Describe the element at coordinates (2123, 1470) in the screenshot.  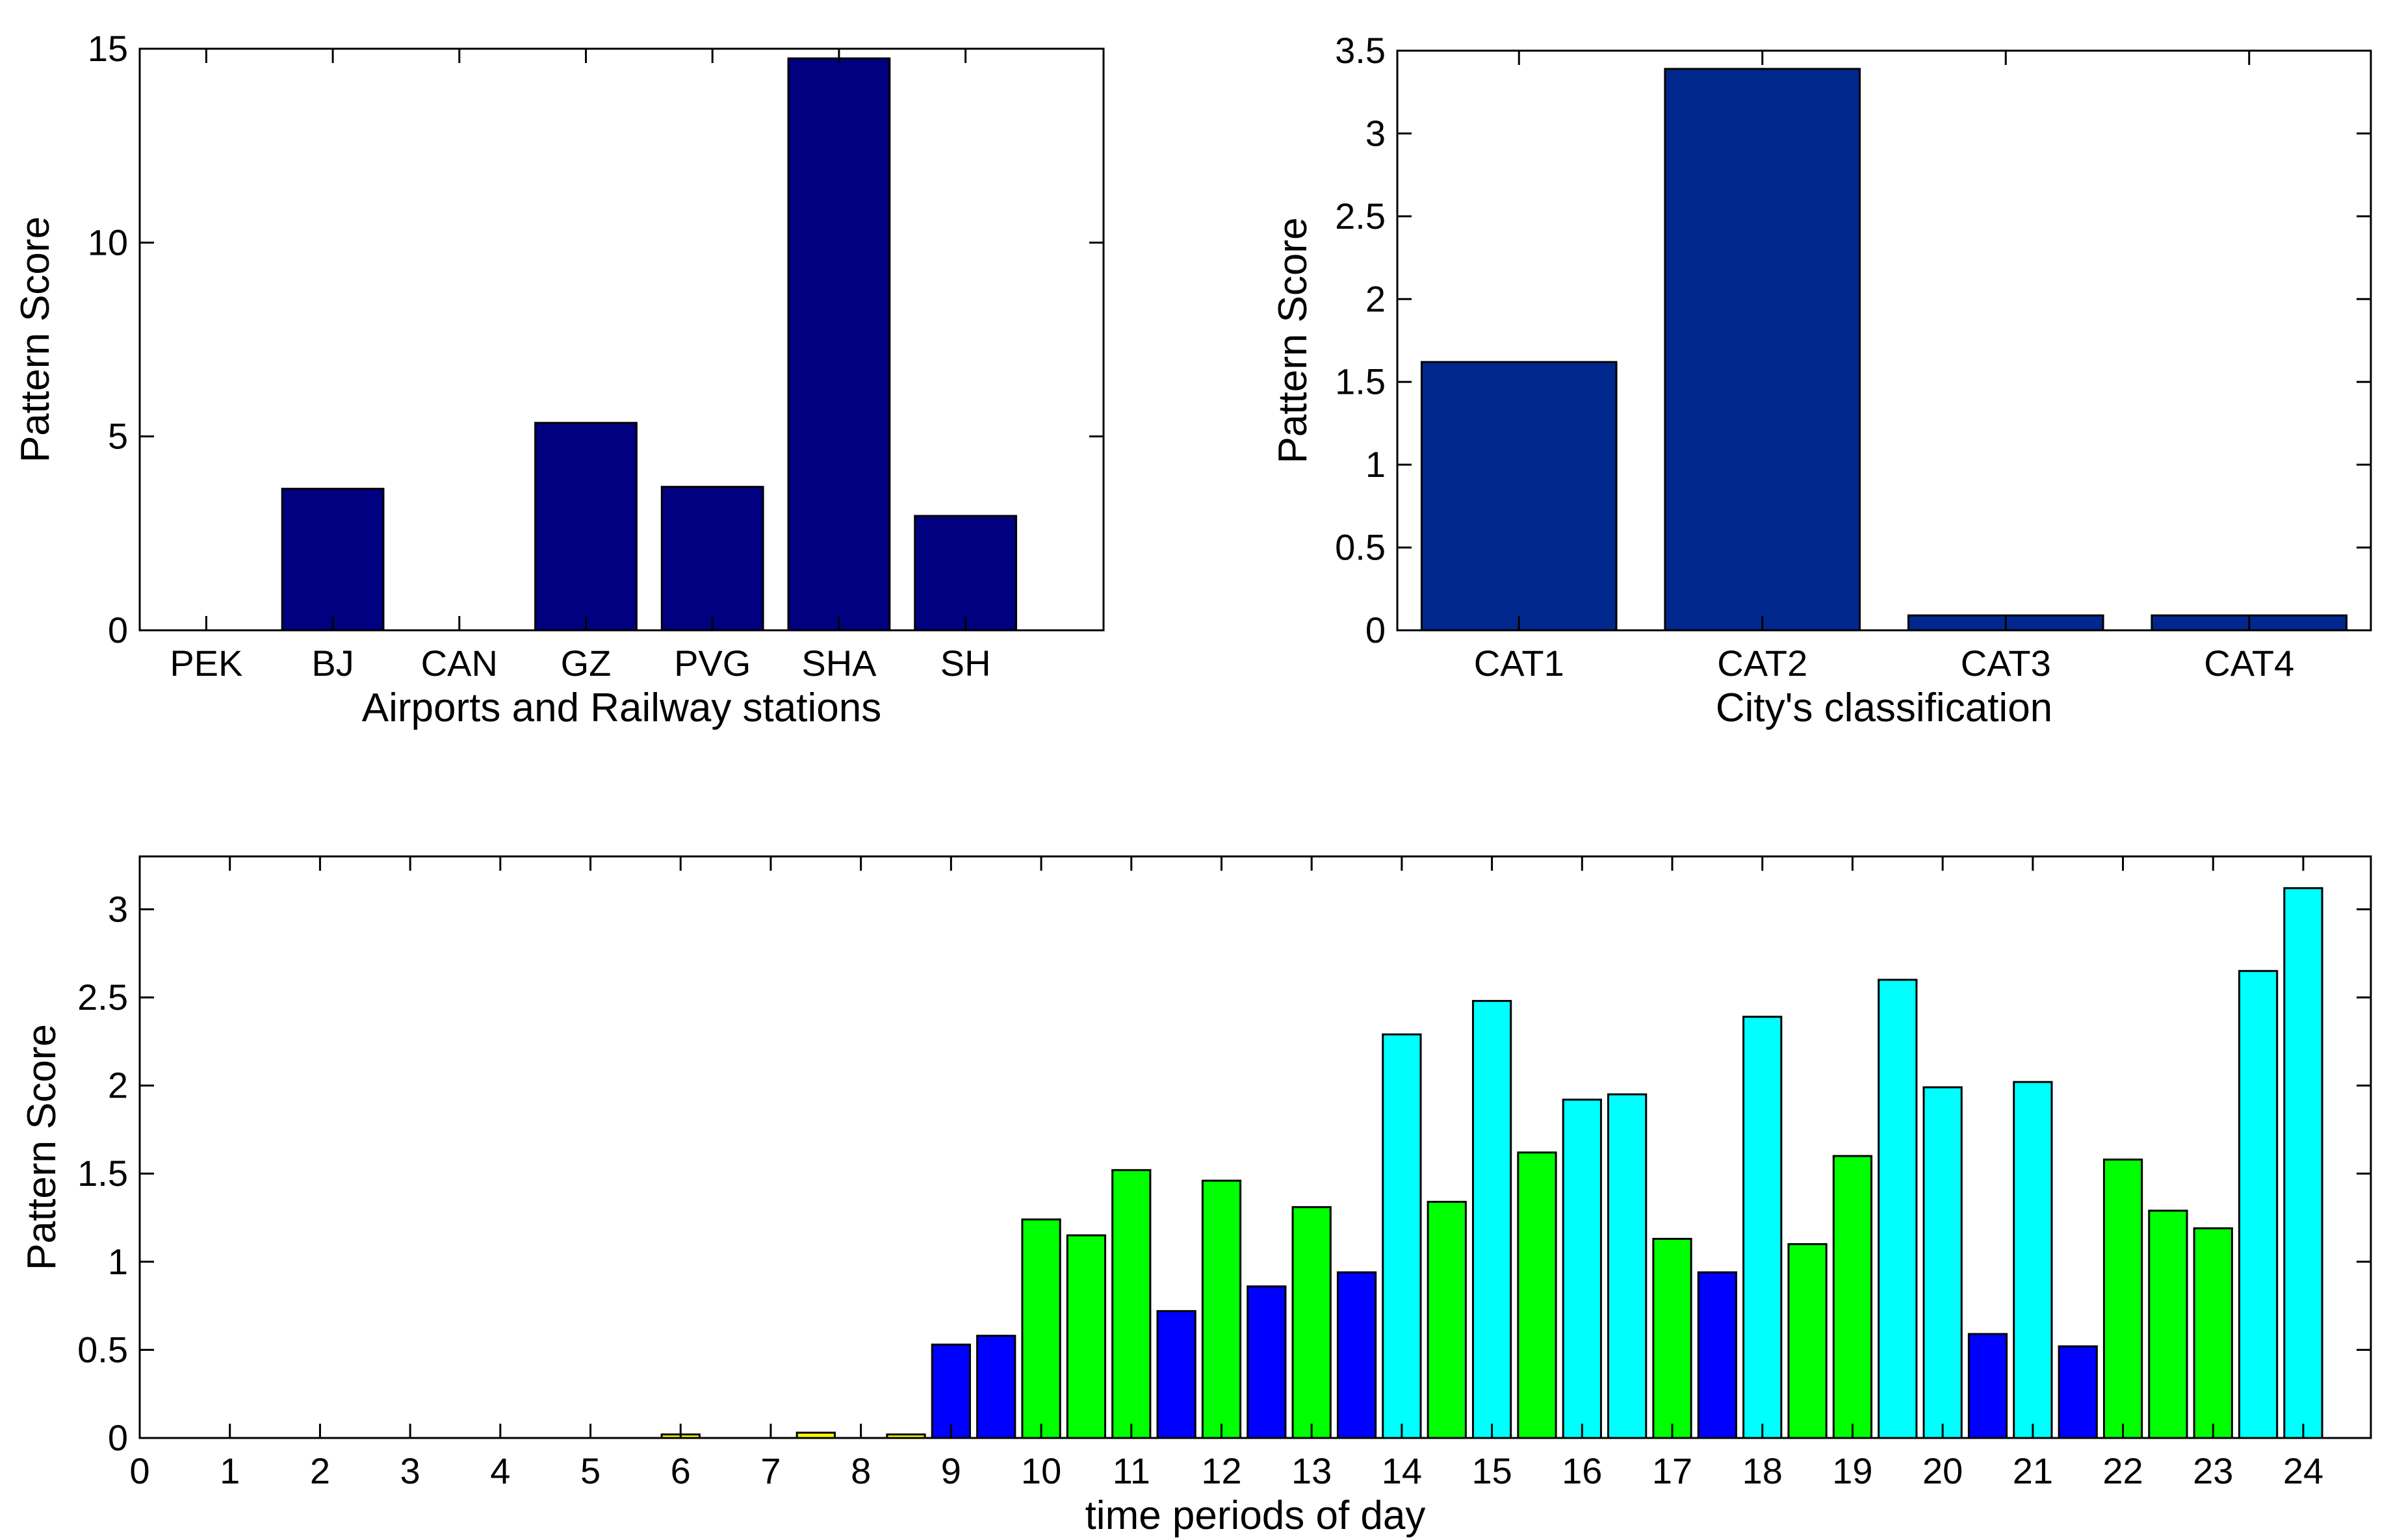
I see `x-tick-label: 22` at that location.